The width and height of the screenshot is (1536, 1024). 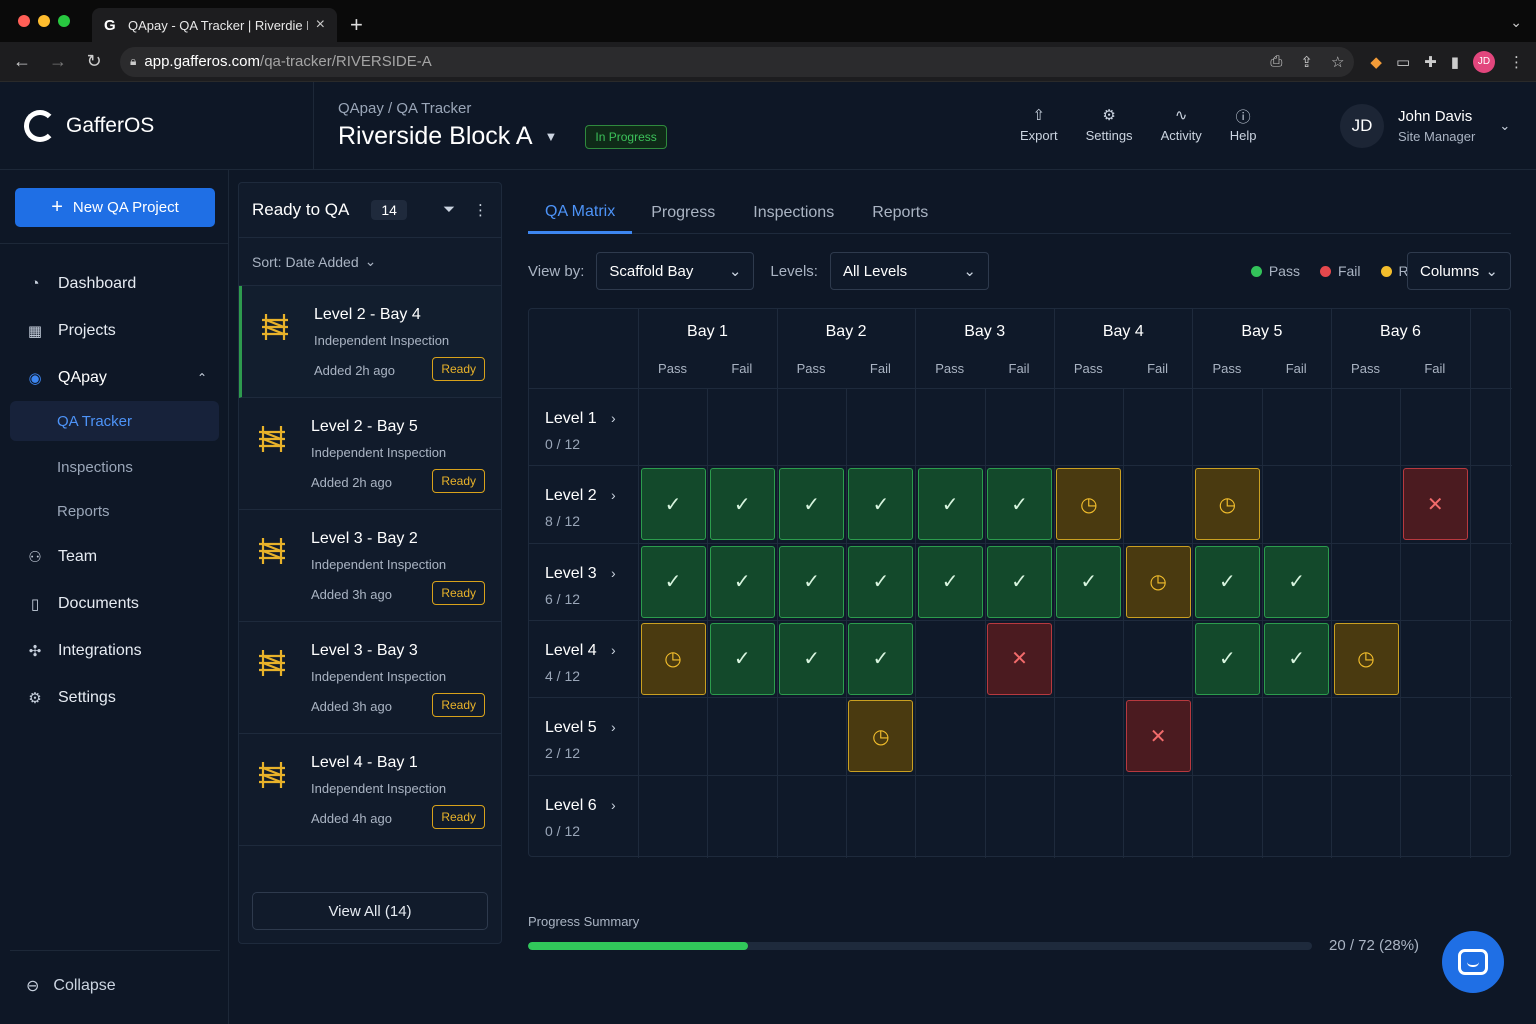 I want to click on forward-icon: →, so click(x=58, y=61).